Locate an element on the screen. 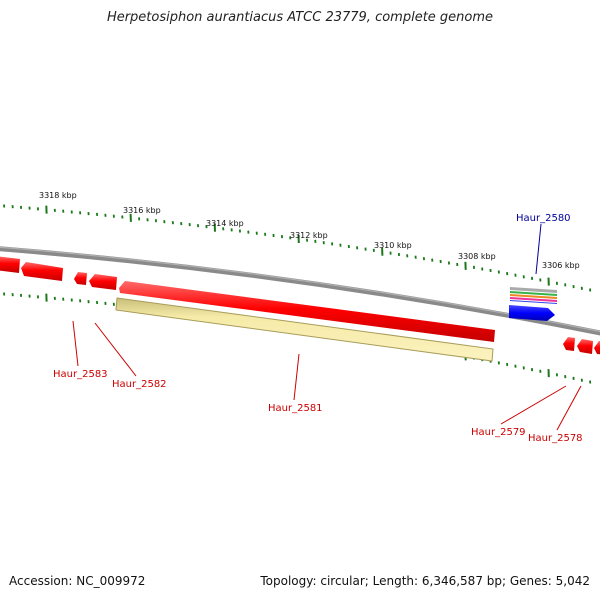 The height and width of the screenshot is (600, 600). accession-label: Accession: NC_009972 is located at coordinates (77, 581).